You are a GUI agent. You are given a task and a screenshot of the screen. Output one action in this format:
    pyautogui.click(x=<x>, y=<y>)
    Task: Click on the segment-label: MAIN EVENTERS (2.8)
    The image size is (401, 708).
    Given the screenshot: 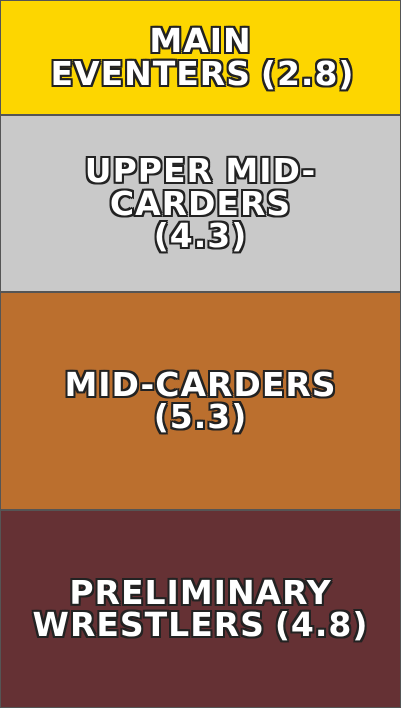 What is the action you would take?
    pyautogui.click(x=202, y=57)
    